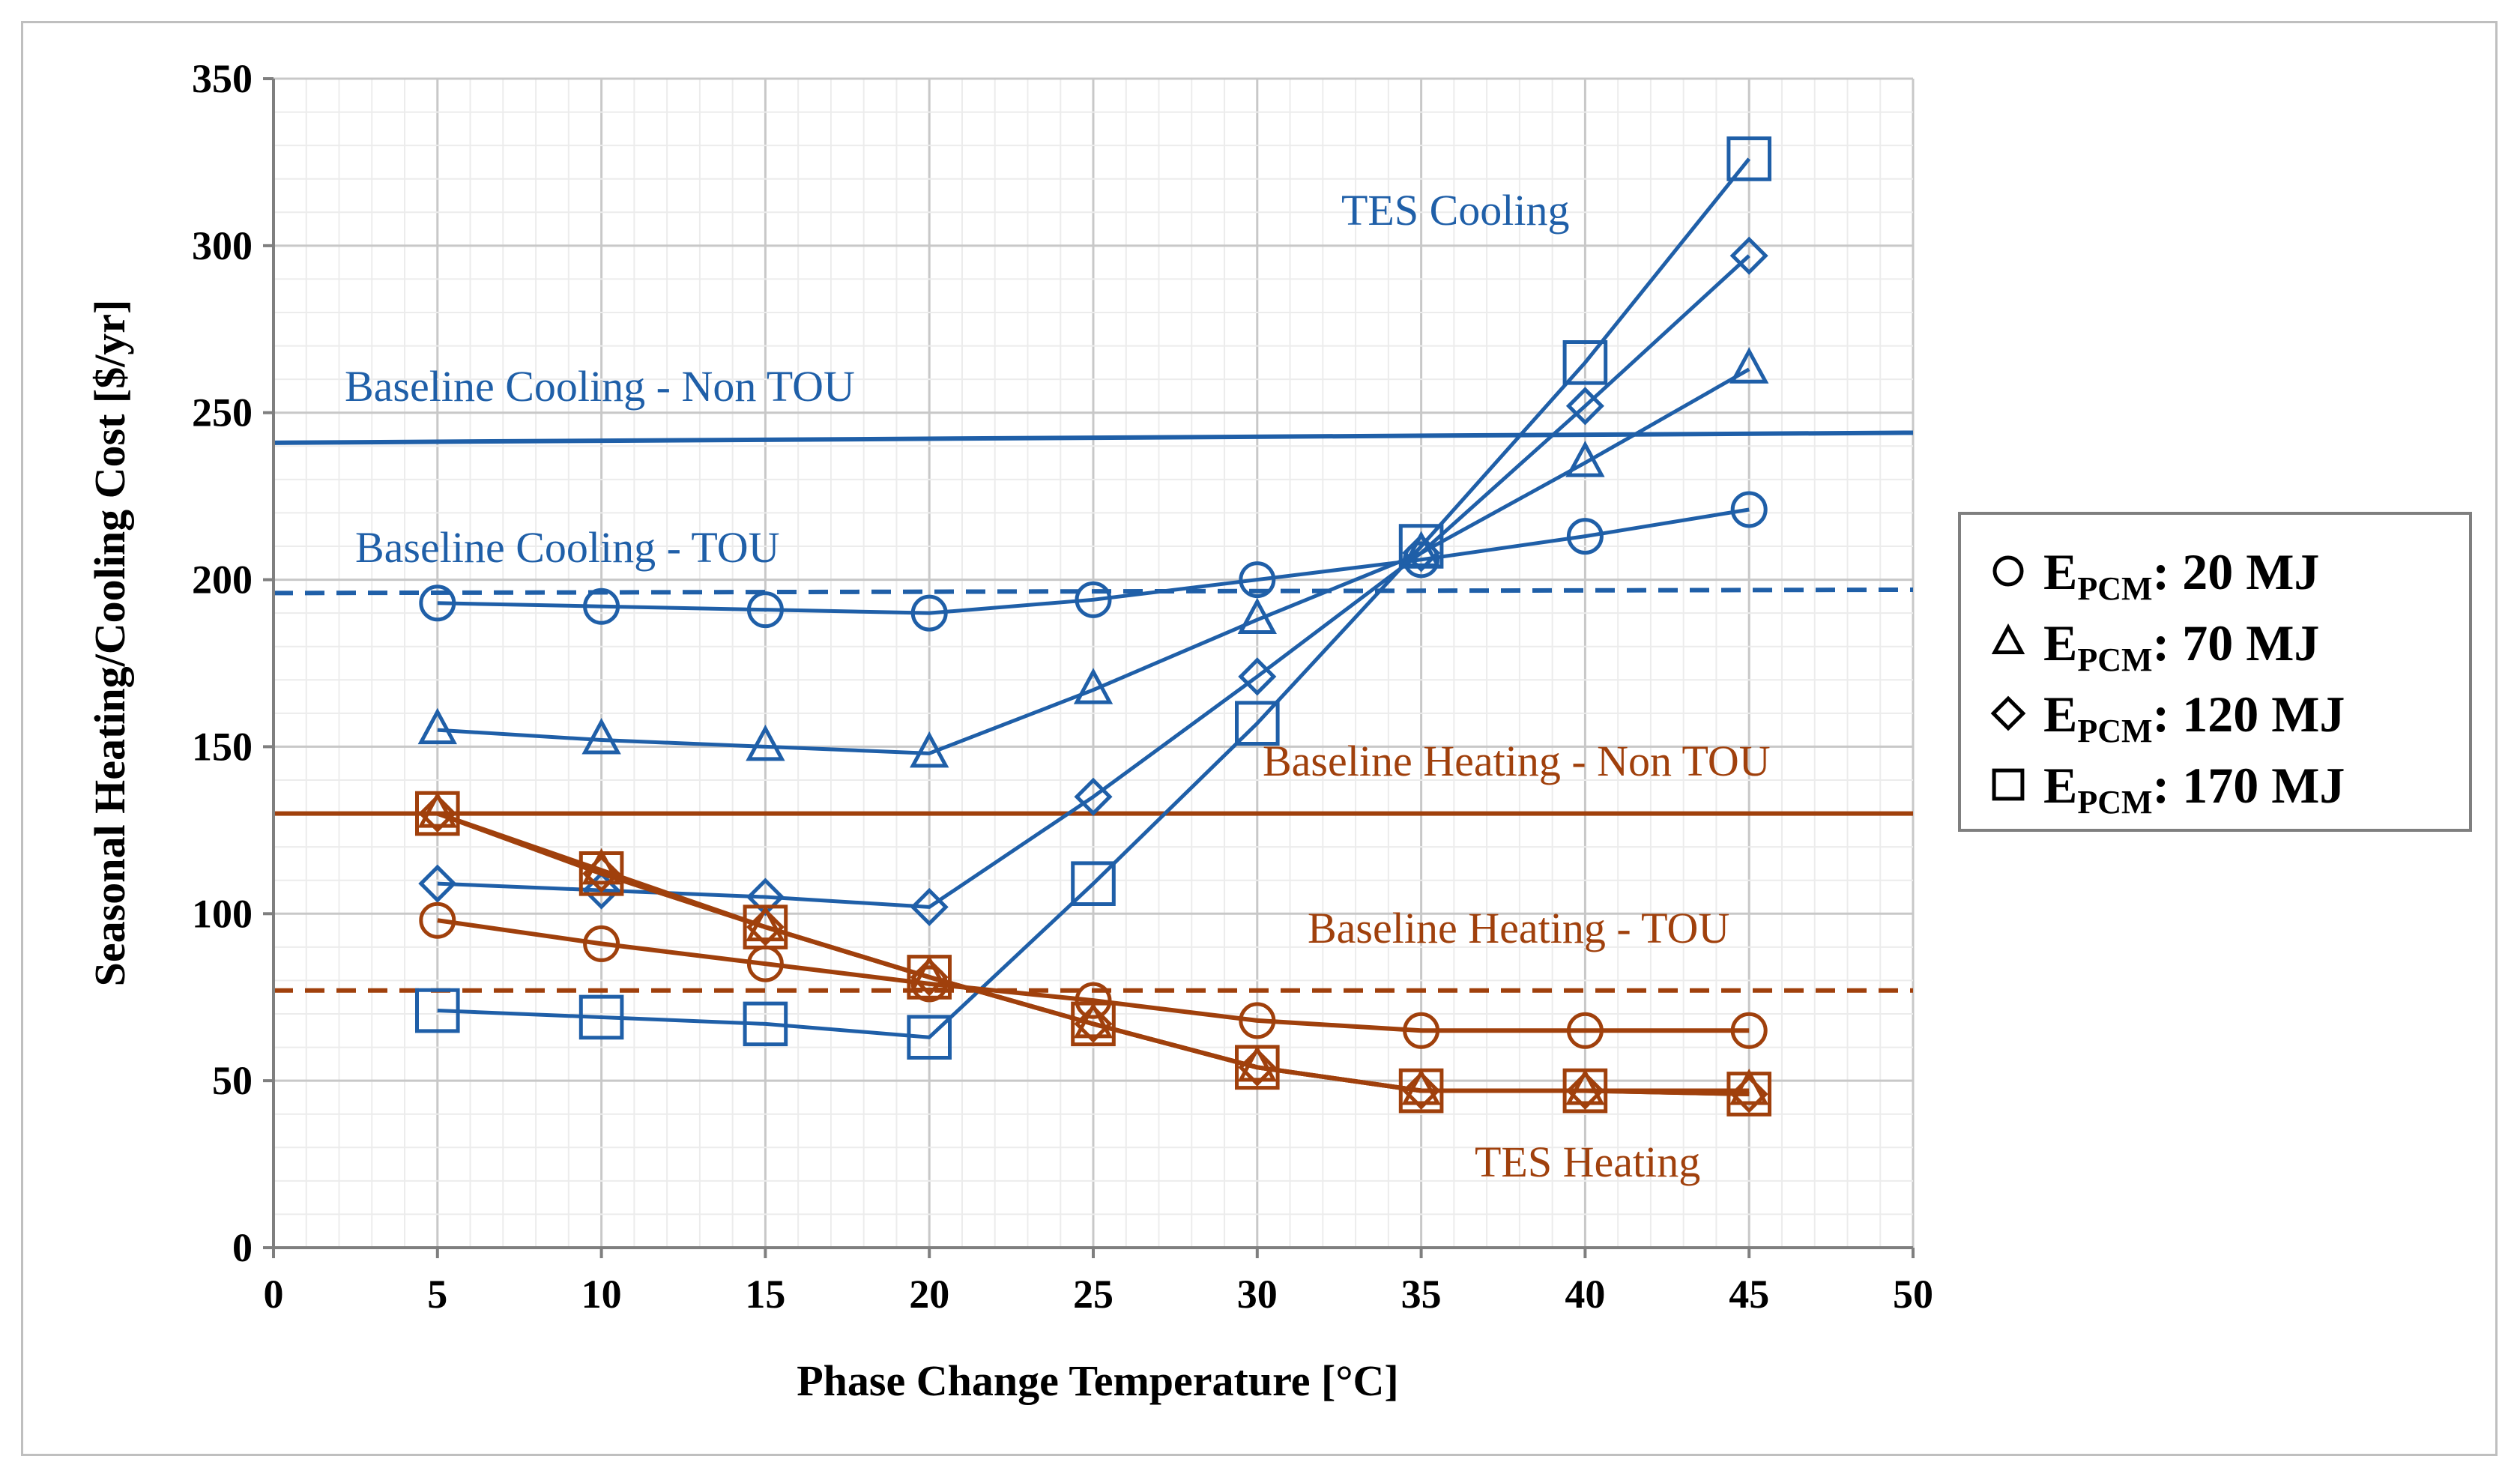 This screenshot has width=2520, height=1480. Describe the element at coordinates (1518, 928) in the screenshot. I see `annotation-label: Baseline Heating - TOU` at that location.